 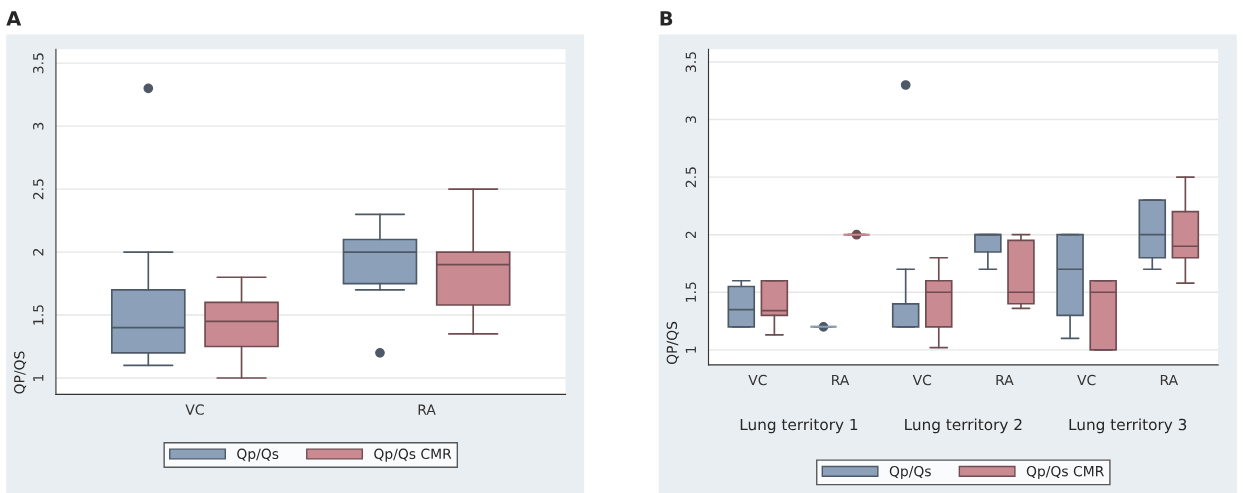 I want to click on chart-title: B, so click(x=666, y=18).